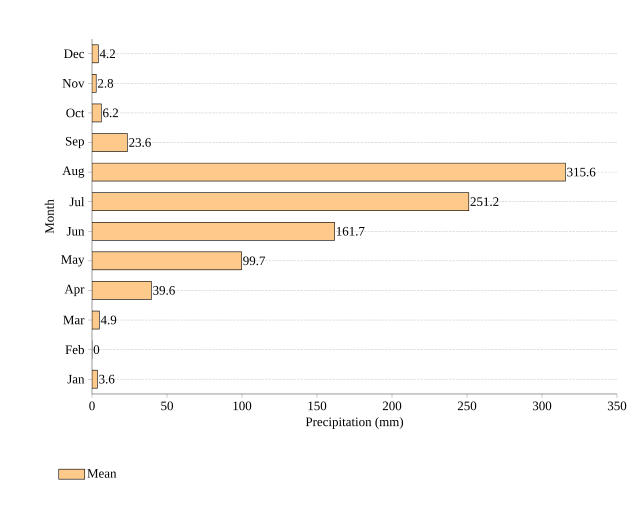  What do you see at coordinates (164, 290) in the screenshot?
I see `data-label: 39.6` at bounding box center [164, 290].